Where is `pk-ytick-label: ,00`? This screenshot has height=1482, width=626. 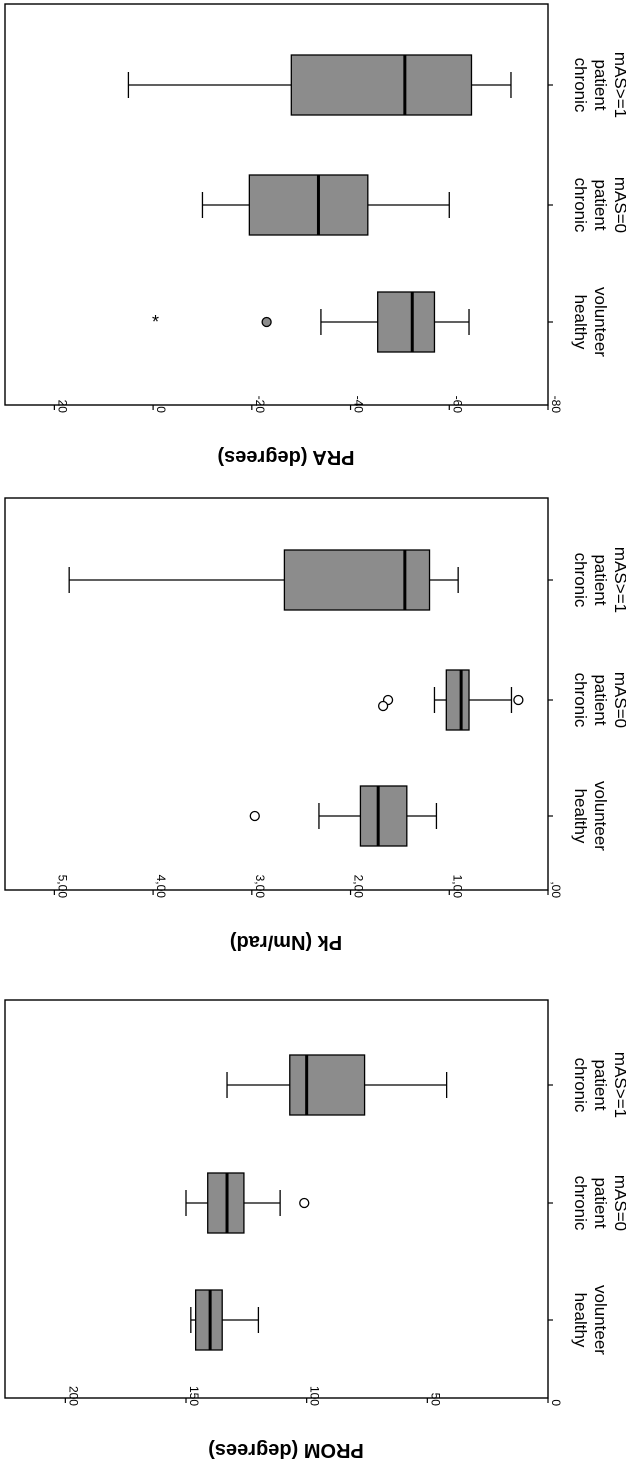 pk-ytick-label: ,00 is located at coordinates (556, 889).